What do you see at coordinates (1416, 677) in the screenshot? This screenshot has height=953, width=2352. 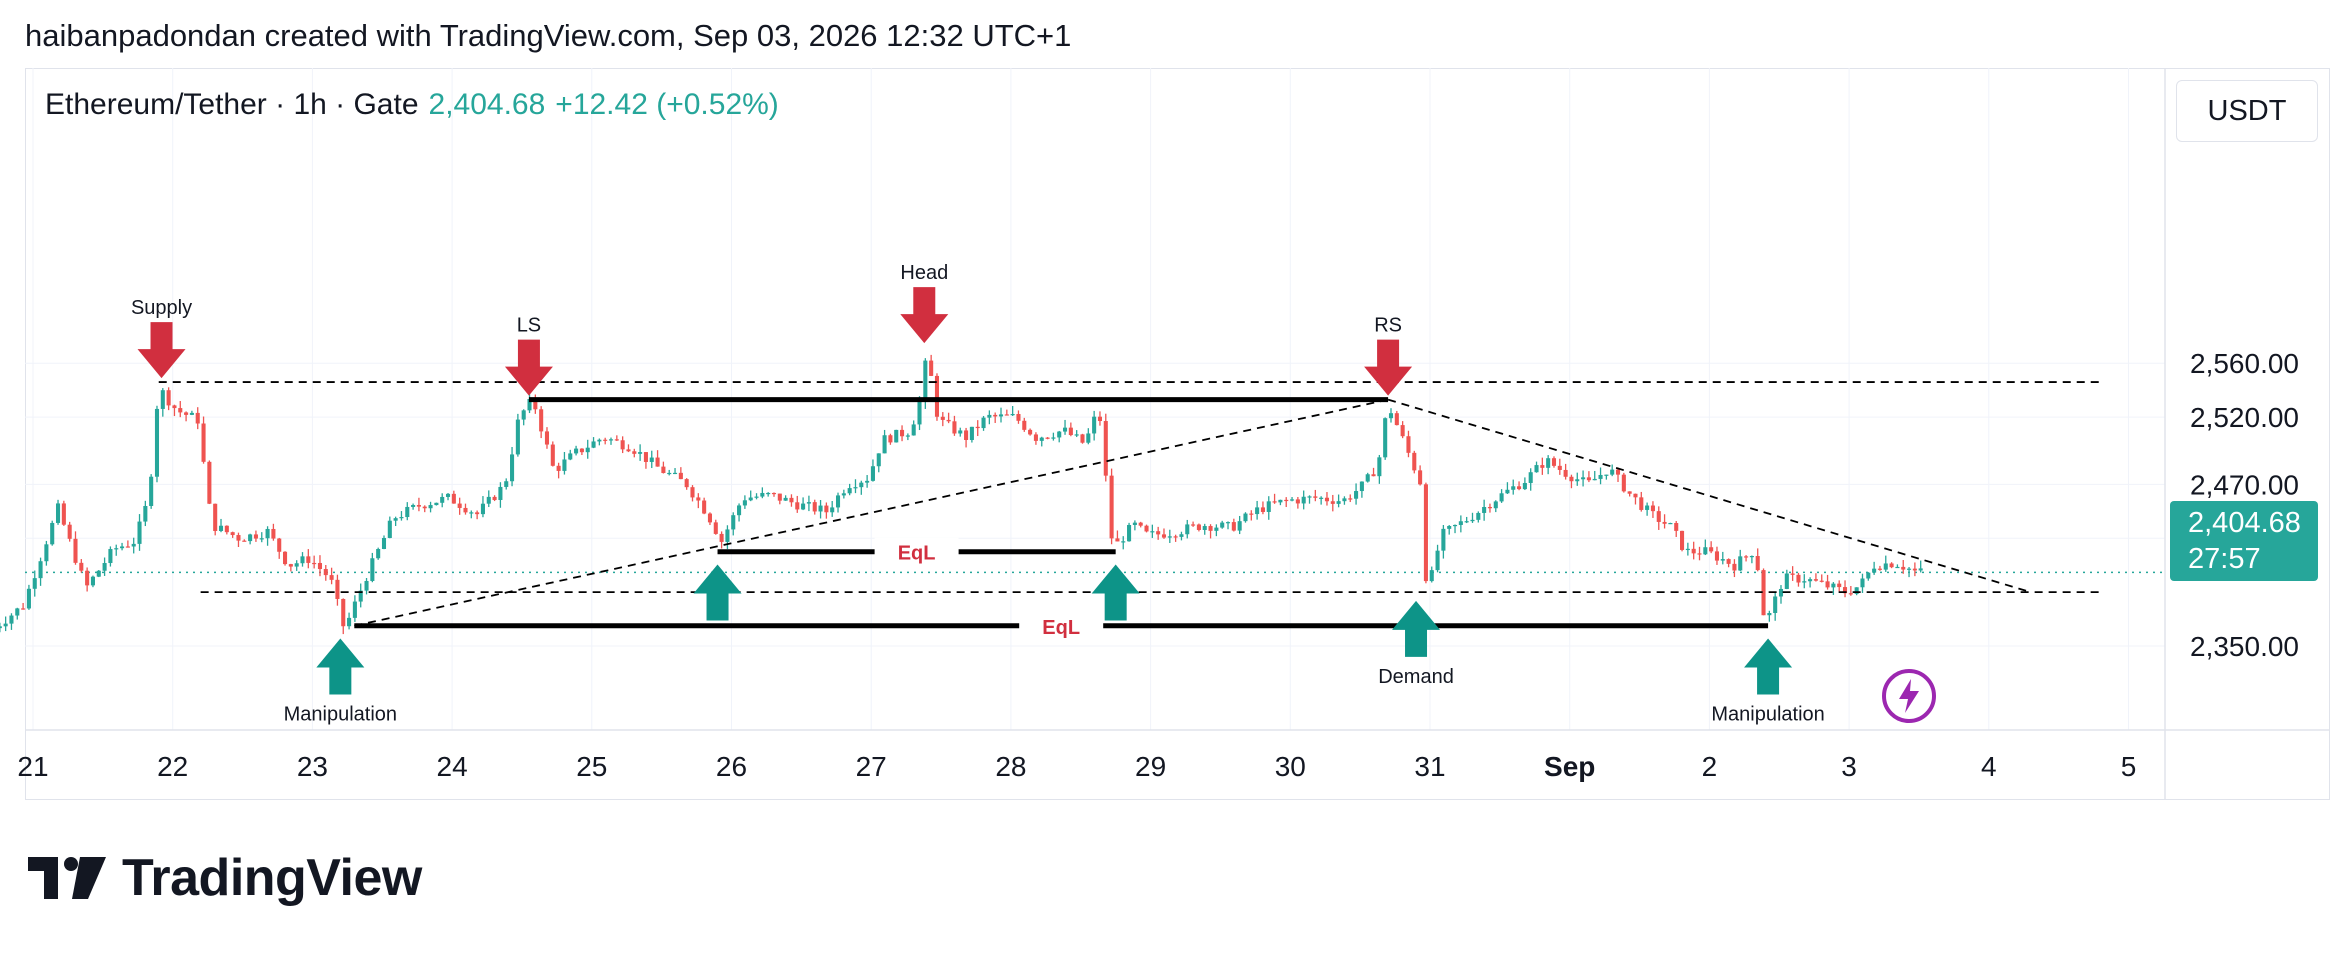 I see `annotation-label: Demand` at bounding box center [1416, 677].